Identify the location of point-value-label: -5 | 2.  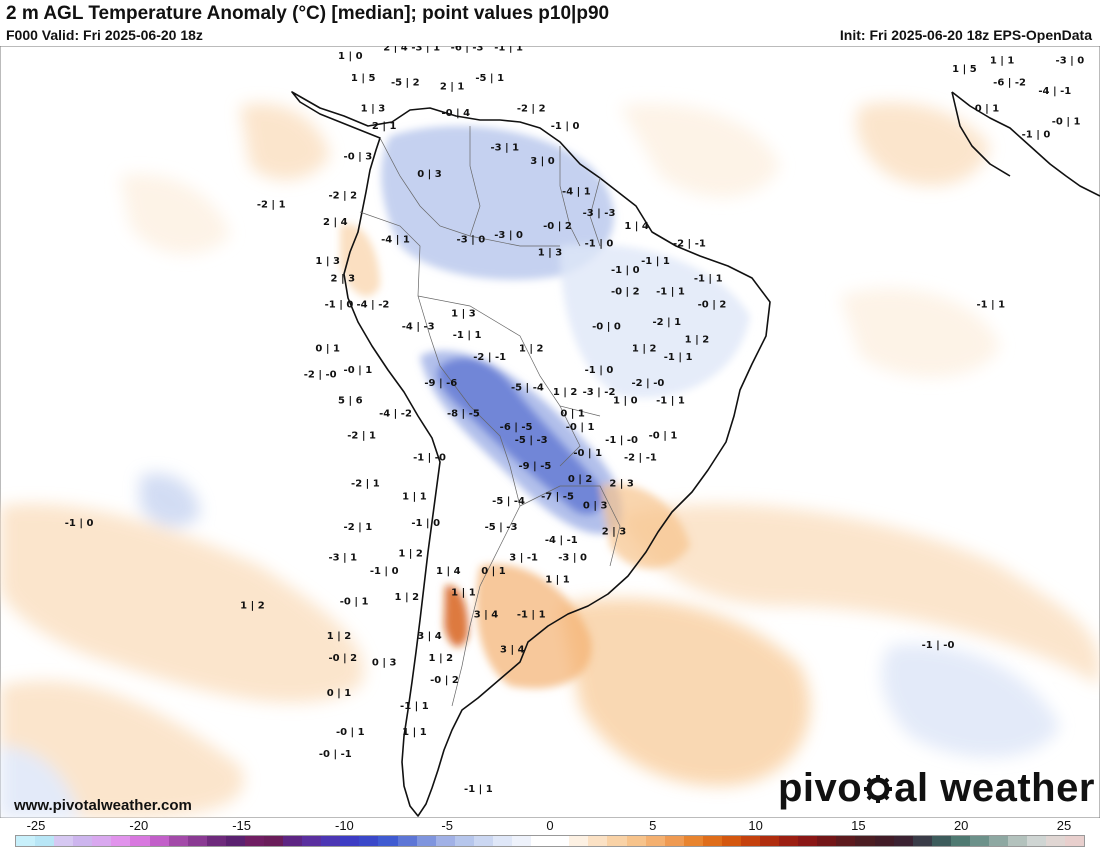
(405, 82).